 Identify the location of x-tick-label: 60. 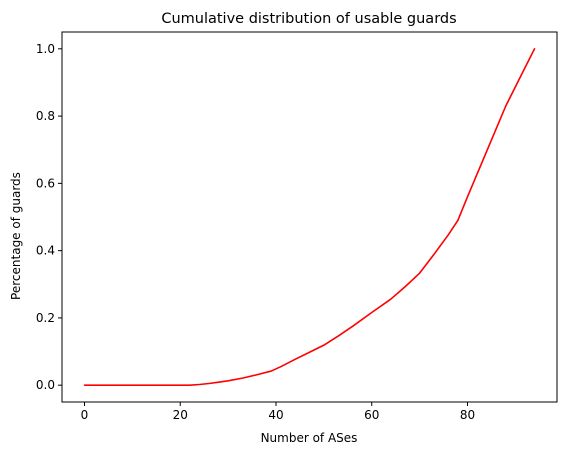
(371, 415).